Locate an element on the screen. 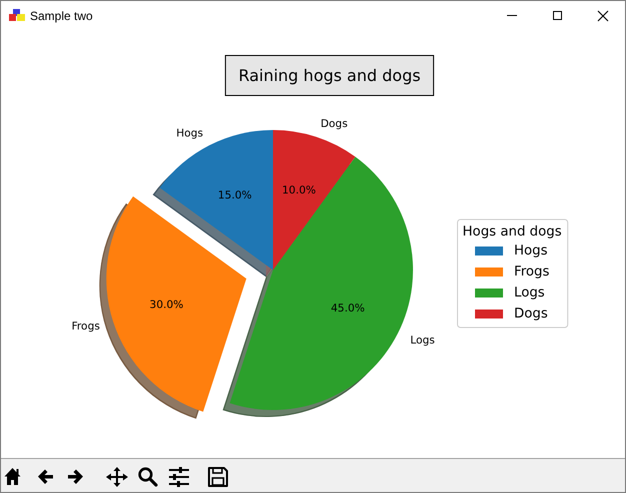  text: Sample two is located at coordinates (62, 16).